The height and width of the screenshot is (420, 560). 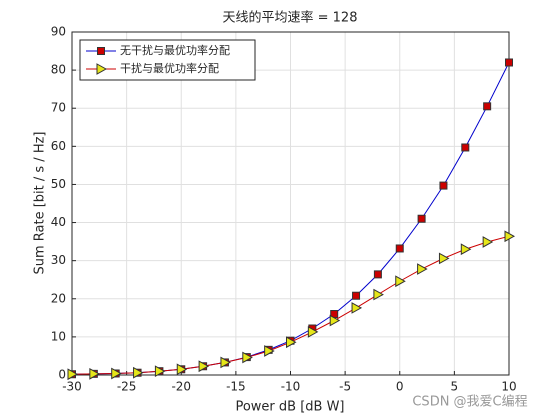 What do you see at coordinates (508, 387) in the screenshot?
I see `x-tick-label: 10` at bounding box center [508, 387].